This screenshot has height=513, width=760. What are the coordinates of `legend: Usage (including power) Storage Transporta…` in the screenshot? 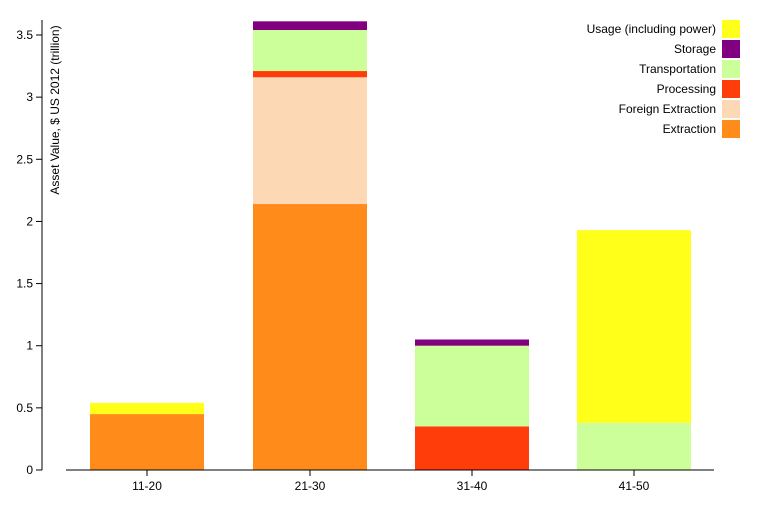 It's located at (663, 79).